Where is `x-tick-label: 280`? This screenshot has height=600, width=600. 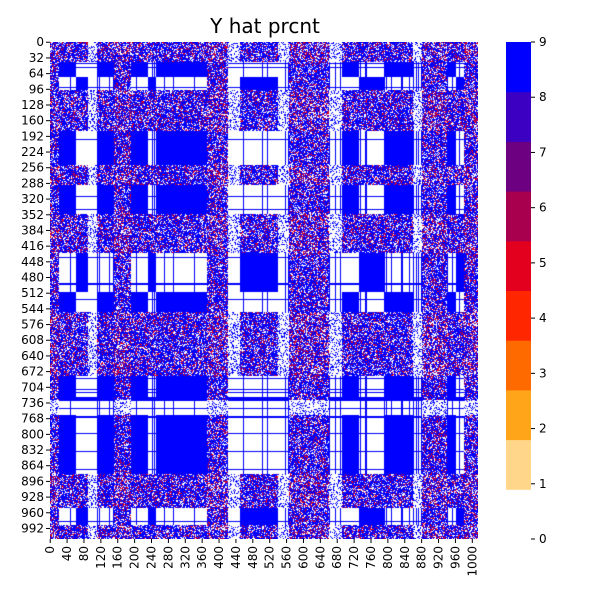
x-tick-label: 280 is located at coordinates (168, 557).